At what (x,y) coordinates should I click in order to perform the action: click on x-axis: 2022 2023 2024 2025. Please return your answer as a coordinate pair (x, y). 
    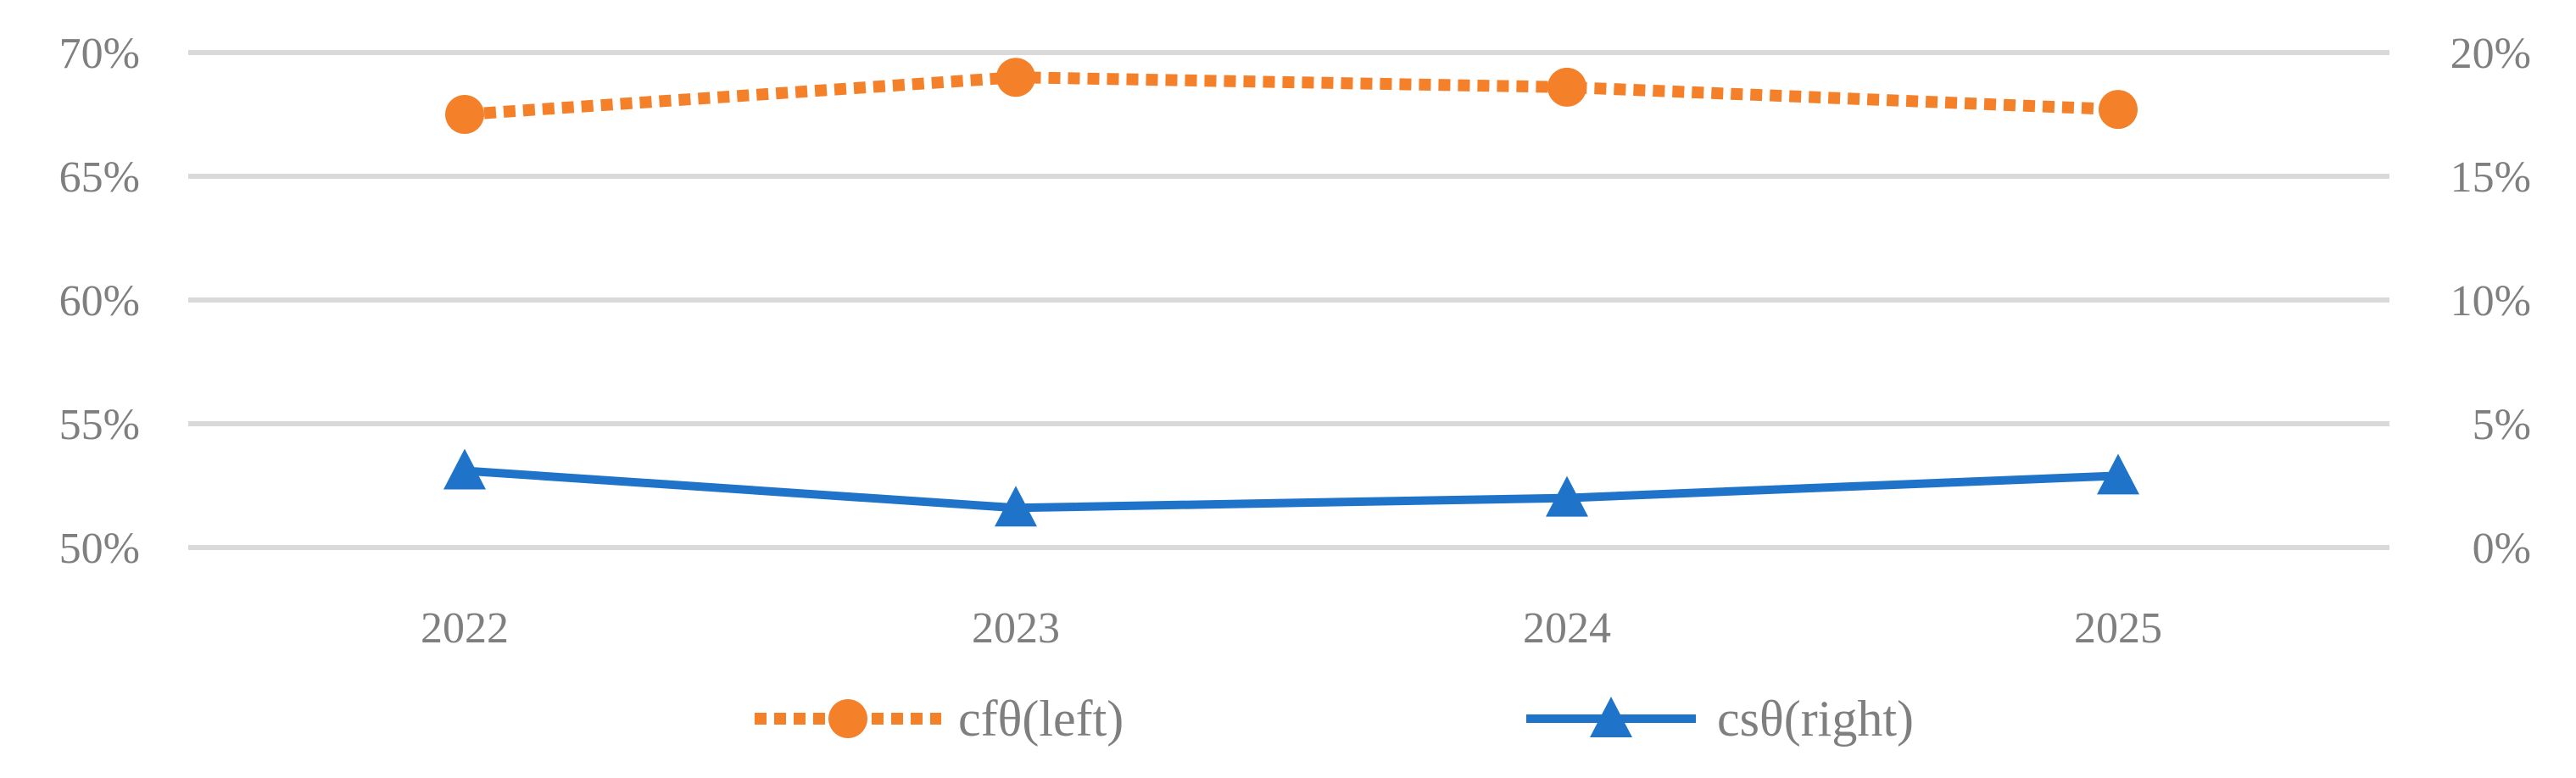
    Looking at the image, I should click on (1291, 628).